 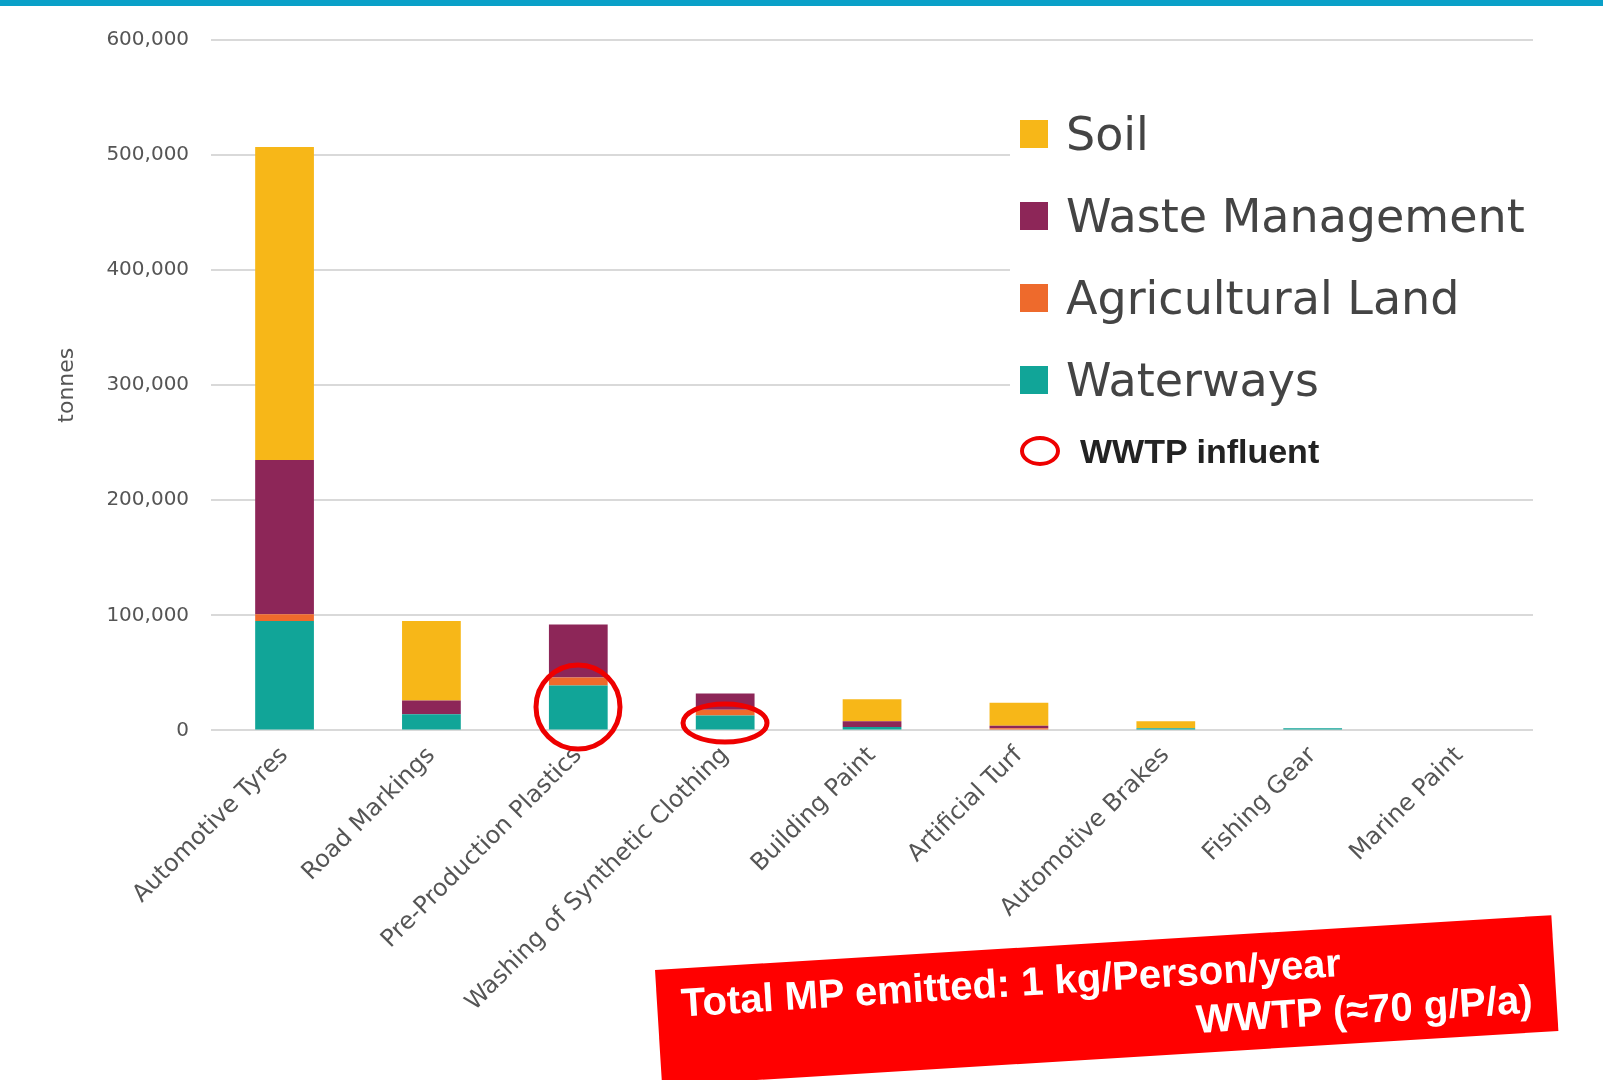 What do you see at coordinates (148, 268) in the screenshot?
I see `y-tick-label: 400,000` at bounding box center [148, 268].